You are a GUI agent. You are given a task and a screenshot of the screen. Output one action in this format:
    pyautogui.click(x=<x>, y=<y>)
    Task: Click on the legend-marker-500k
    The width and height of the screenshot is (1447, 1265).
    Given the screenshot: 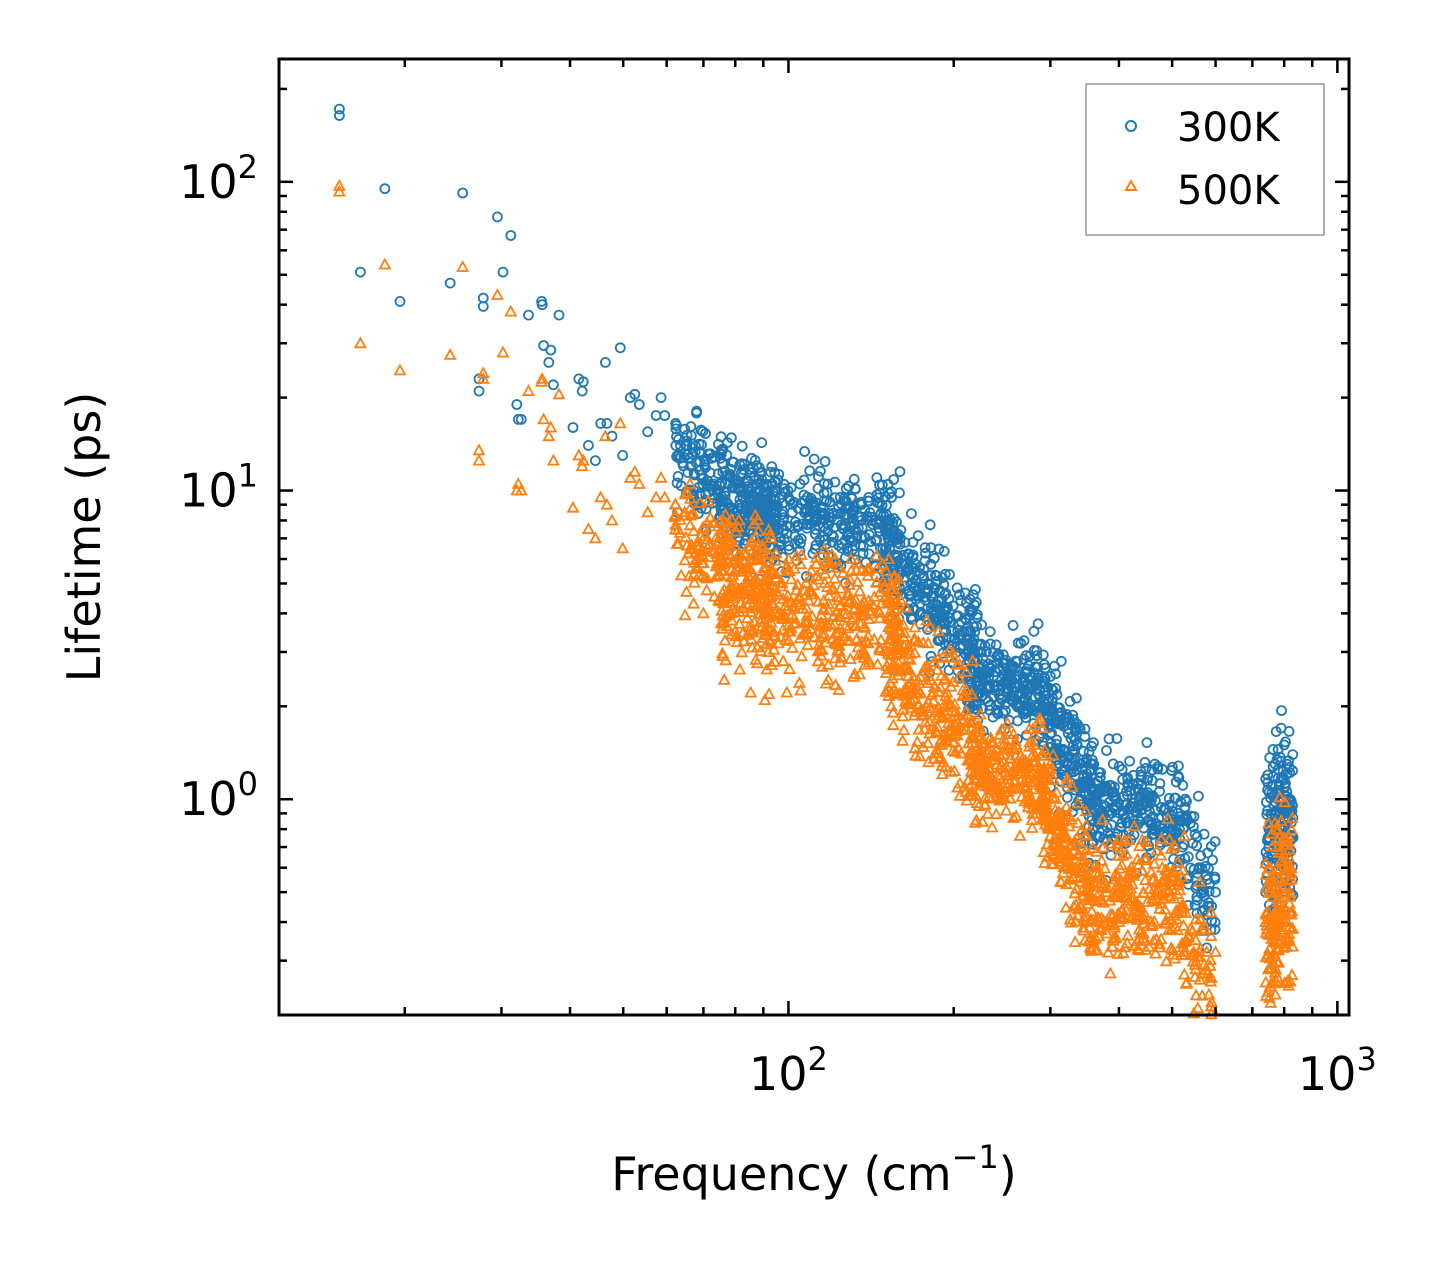 What is the action you would take?
    pyautogui.click(x=1131, y=184)
    